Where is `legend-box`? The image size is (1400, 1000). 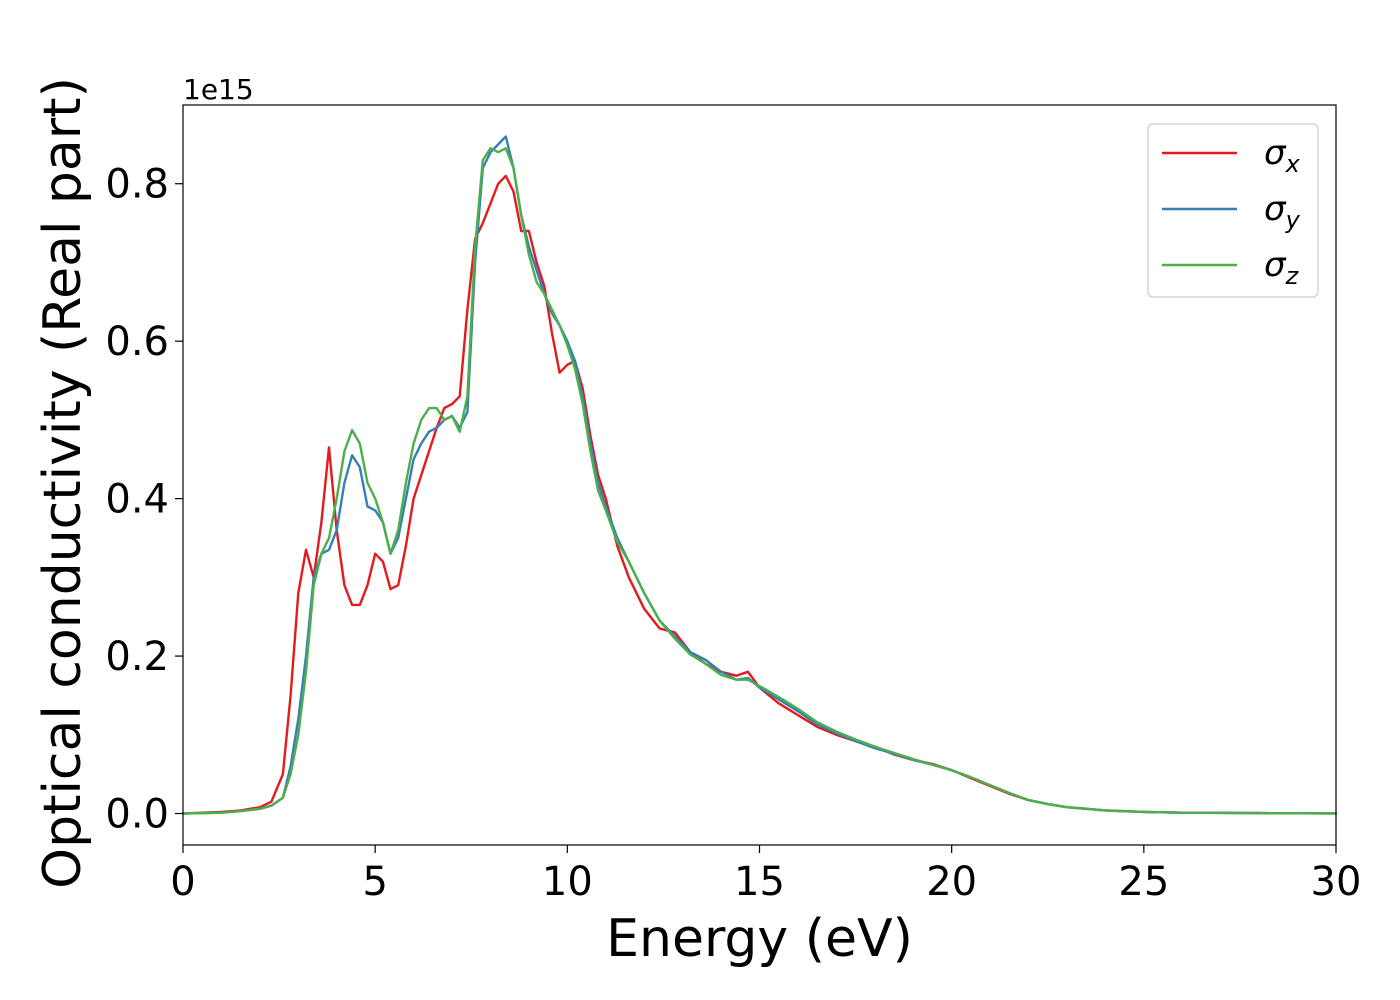 legend-box is located at coordinates (1233, 210).